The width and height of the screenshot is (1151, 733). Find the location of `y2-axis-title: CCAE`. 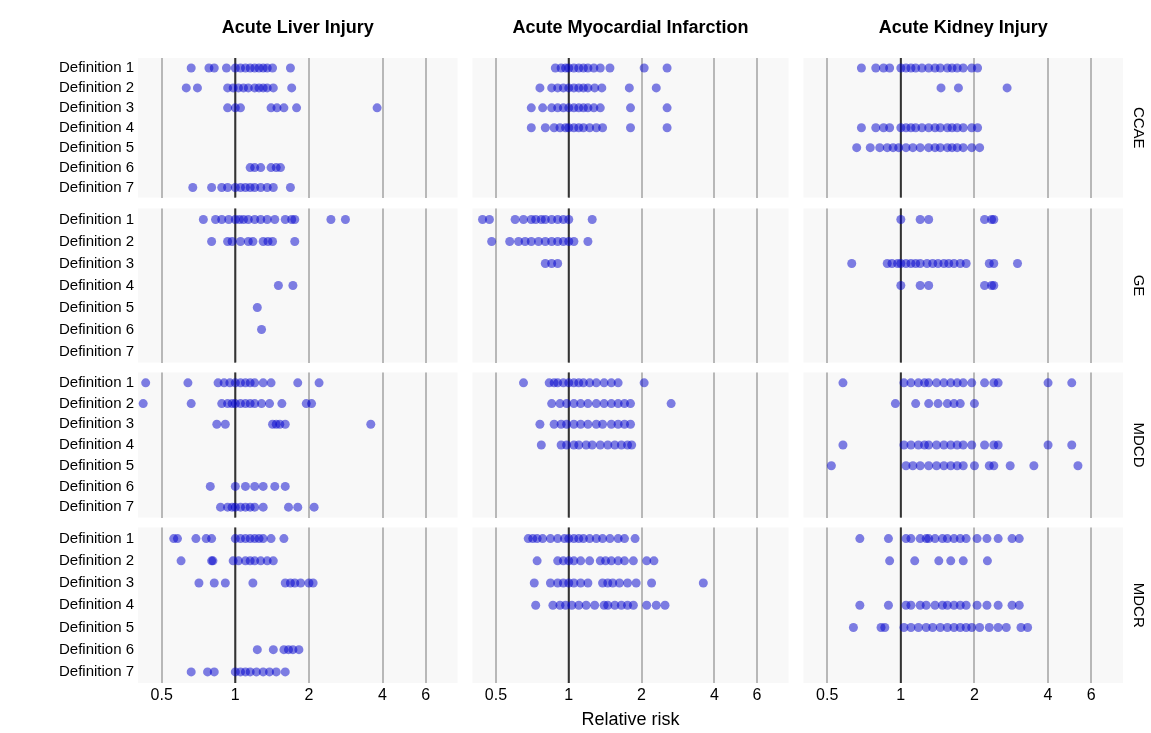

y2-axis-title: CCAE is located at coordinates (1139, 127).